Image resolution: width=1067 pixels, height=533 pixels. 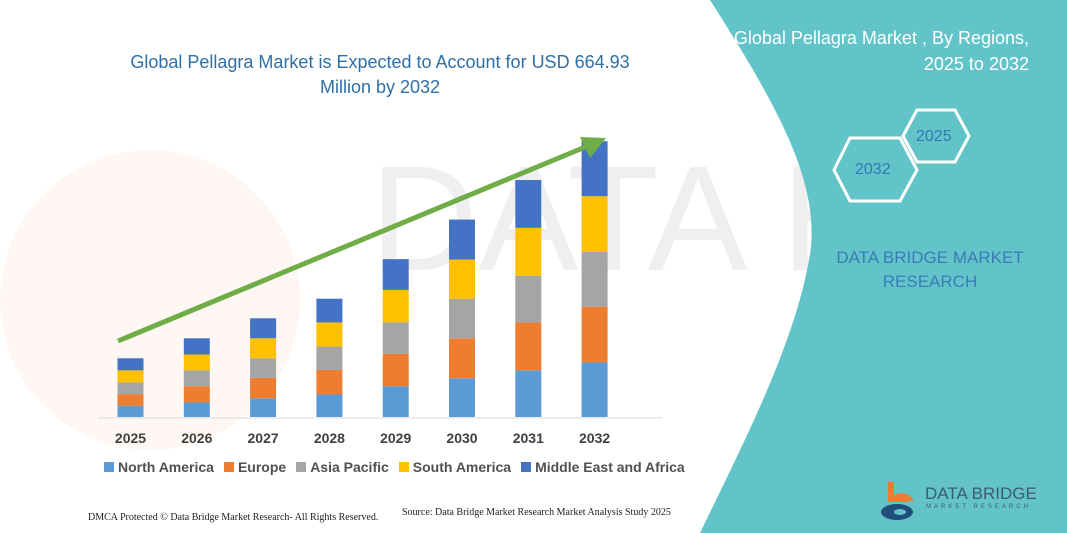 I want to click on bar-segment-2032-asia-pacific, so click(x=594, y=279).